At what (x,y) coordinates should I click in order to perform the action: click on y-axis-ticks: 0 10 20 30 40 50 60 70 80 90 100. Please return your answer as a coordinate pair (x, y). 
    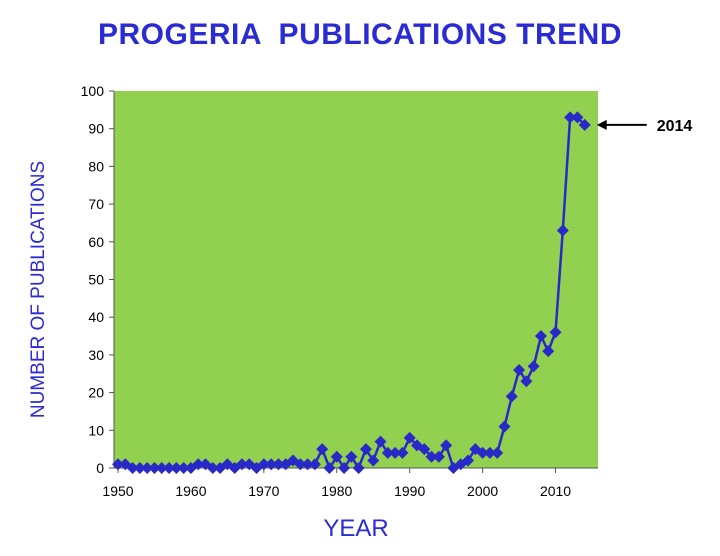
    Looking at the image, I should click on (97, 279).